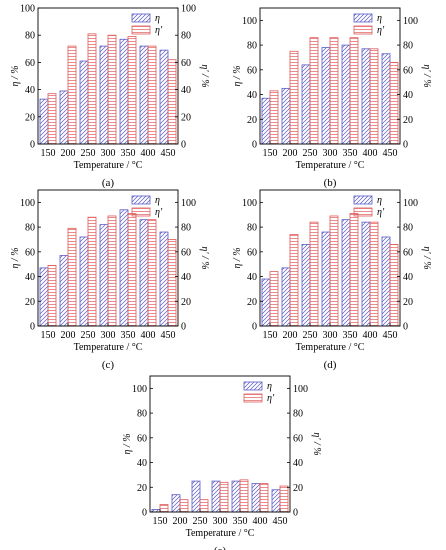  What do you see at coordinates (379, 18) in the screenshot?
I see `legend-label-eta: η` at bounding box center [379, 18].